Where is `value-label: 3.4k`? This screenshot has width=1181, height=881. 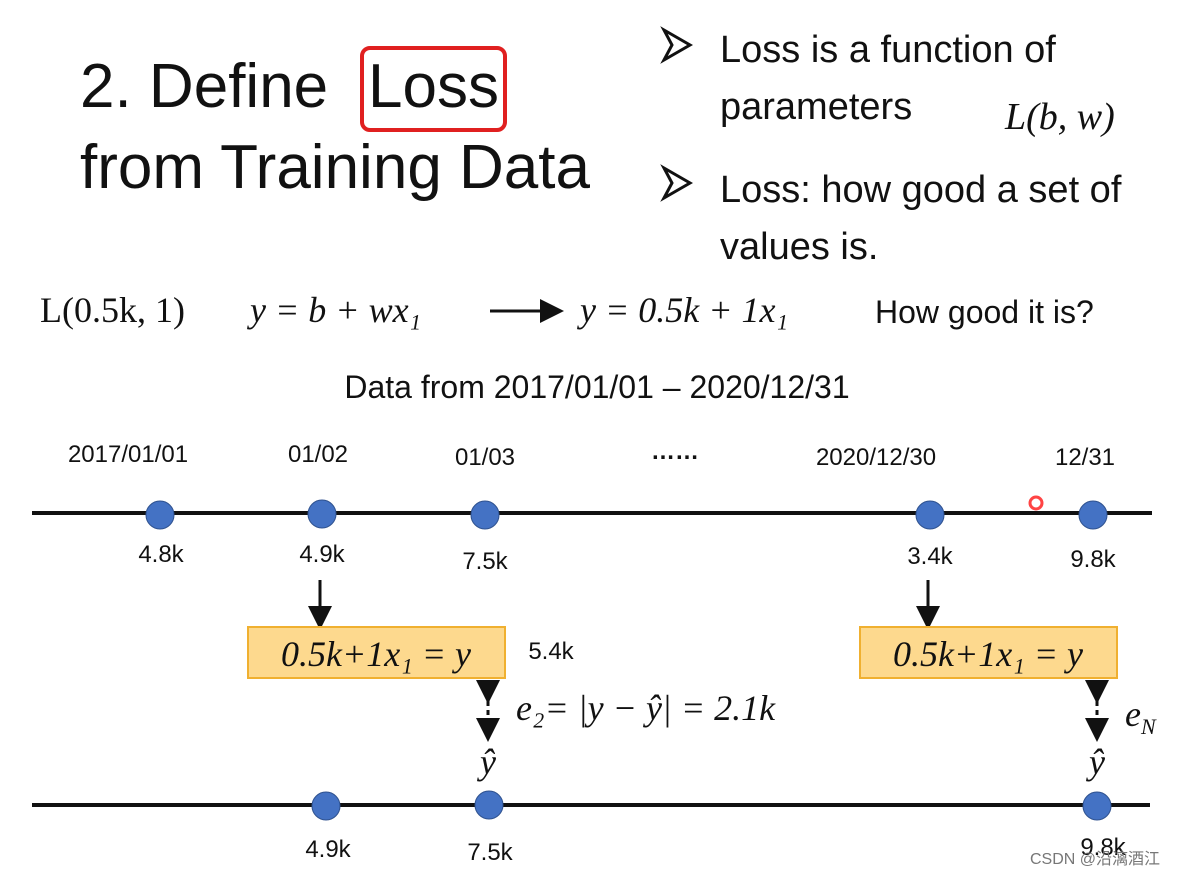
value-label: 3.4k is located at coordinates (930, 556).